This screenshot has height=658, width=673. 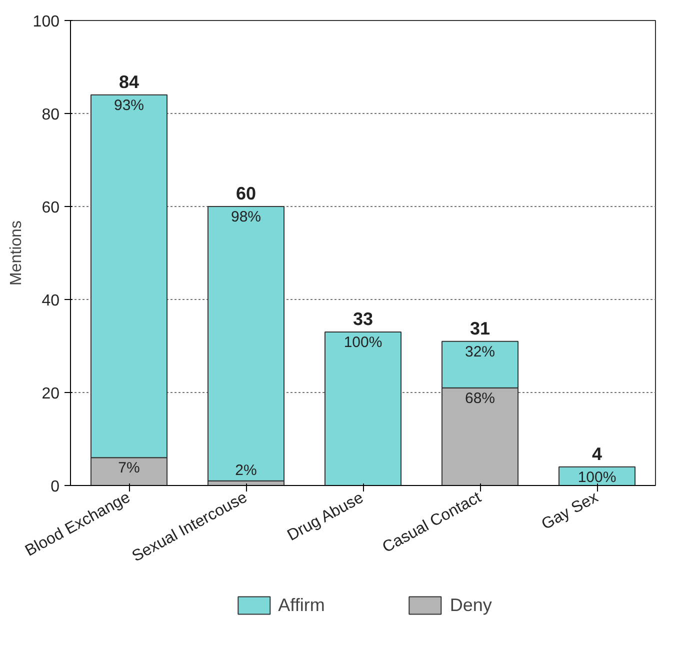 I want to click on annotation: 68%, so click(x=480, y=398).